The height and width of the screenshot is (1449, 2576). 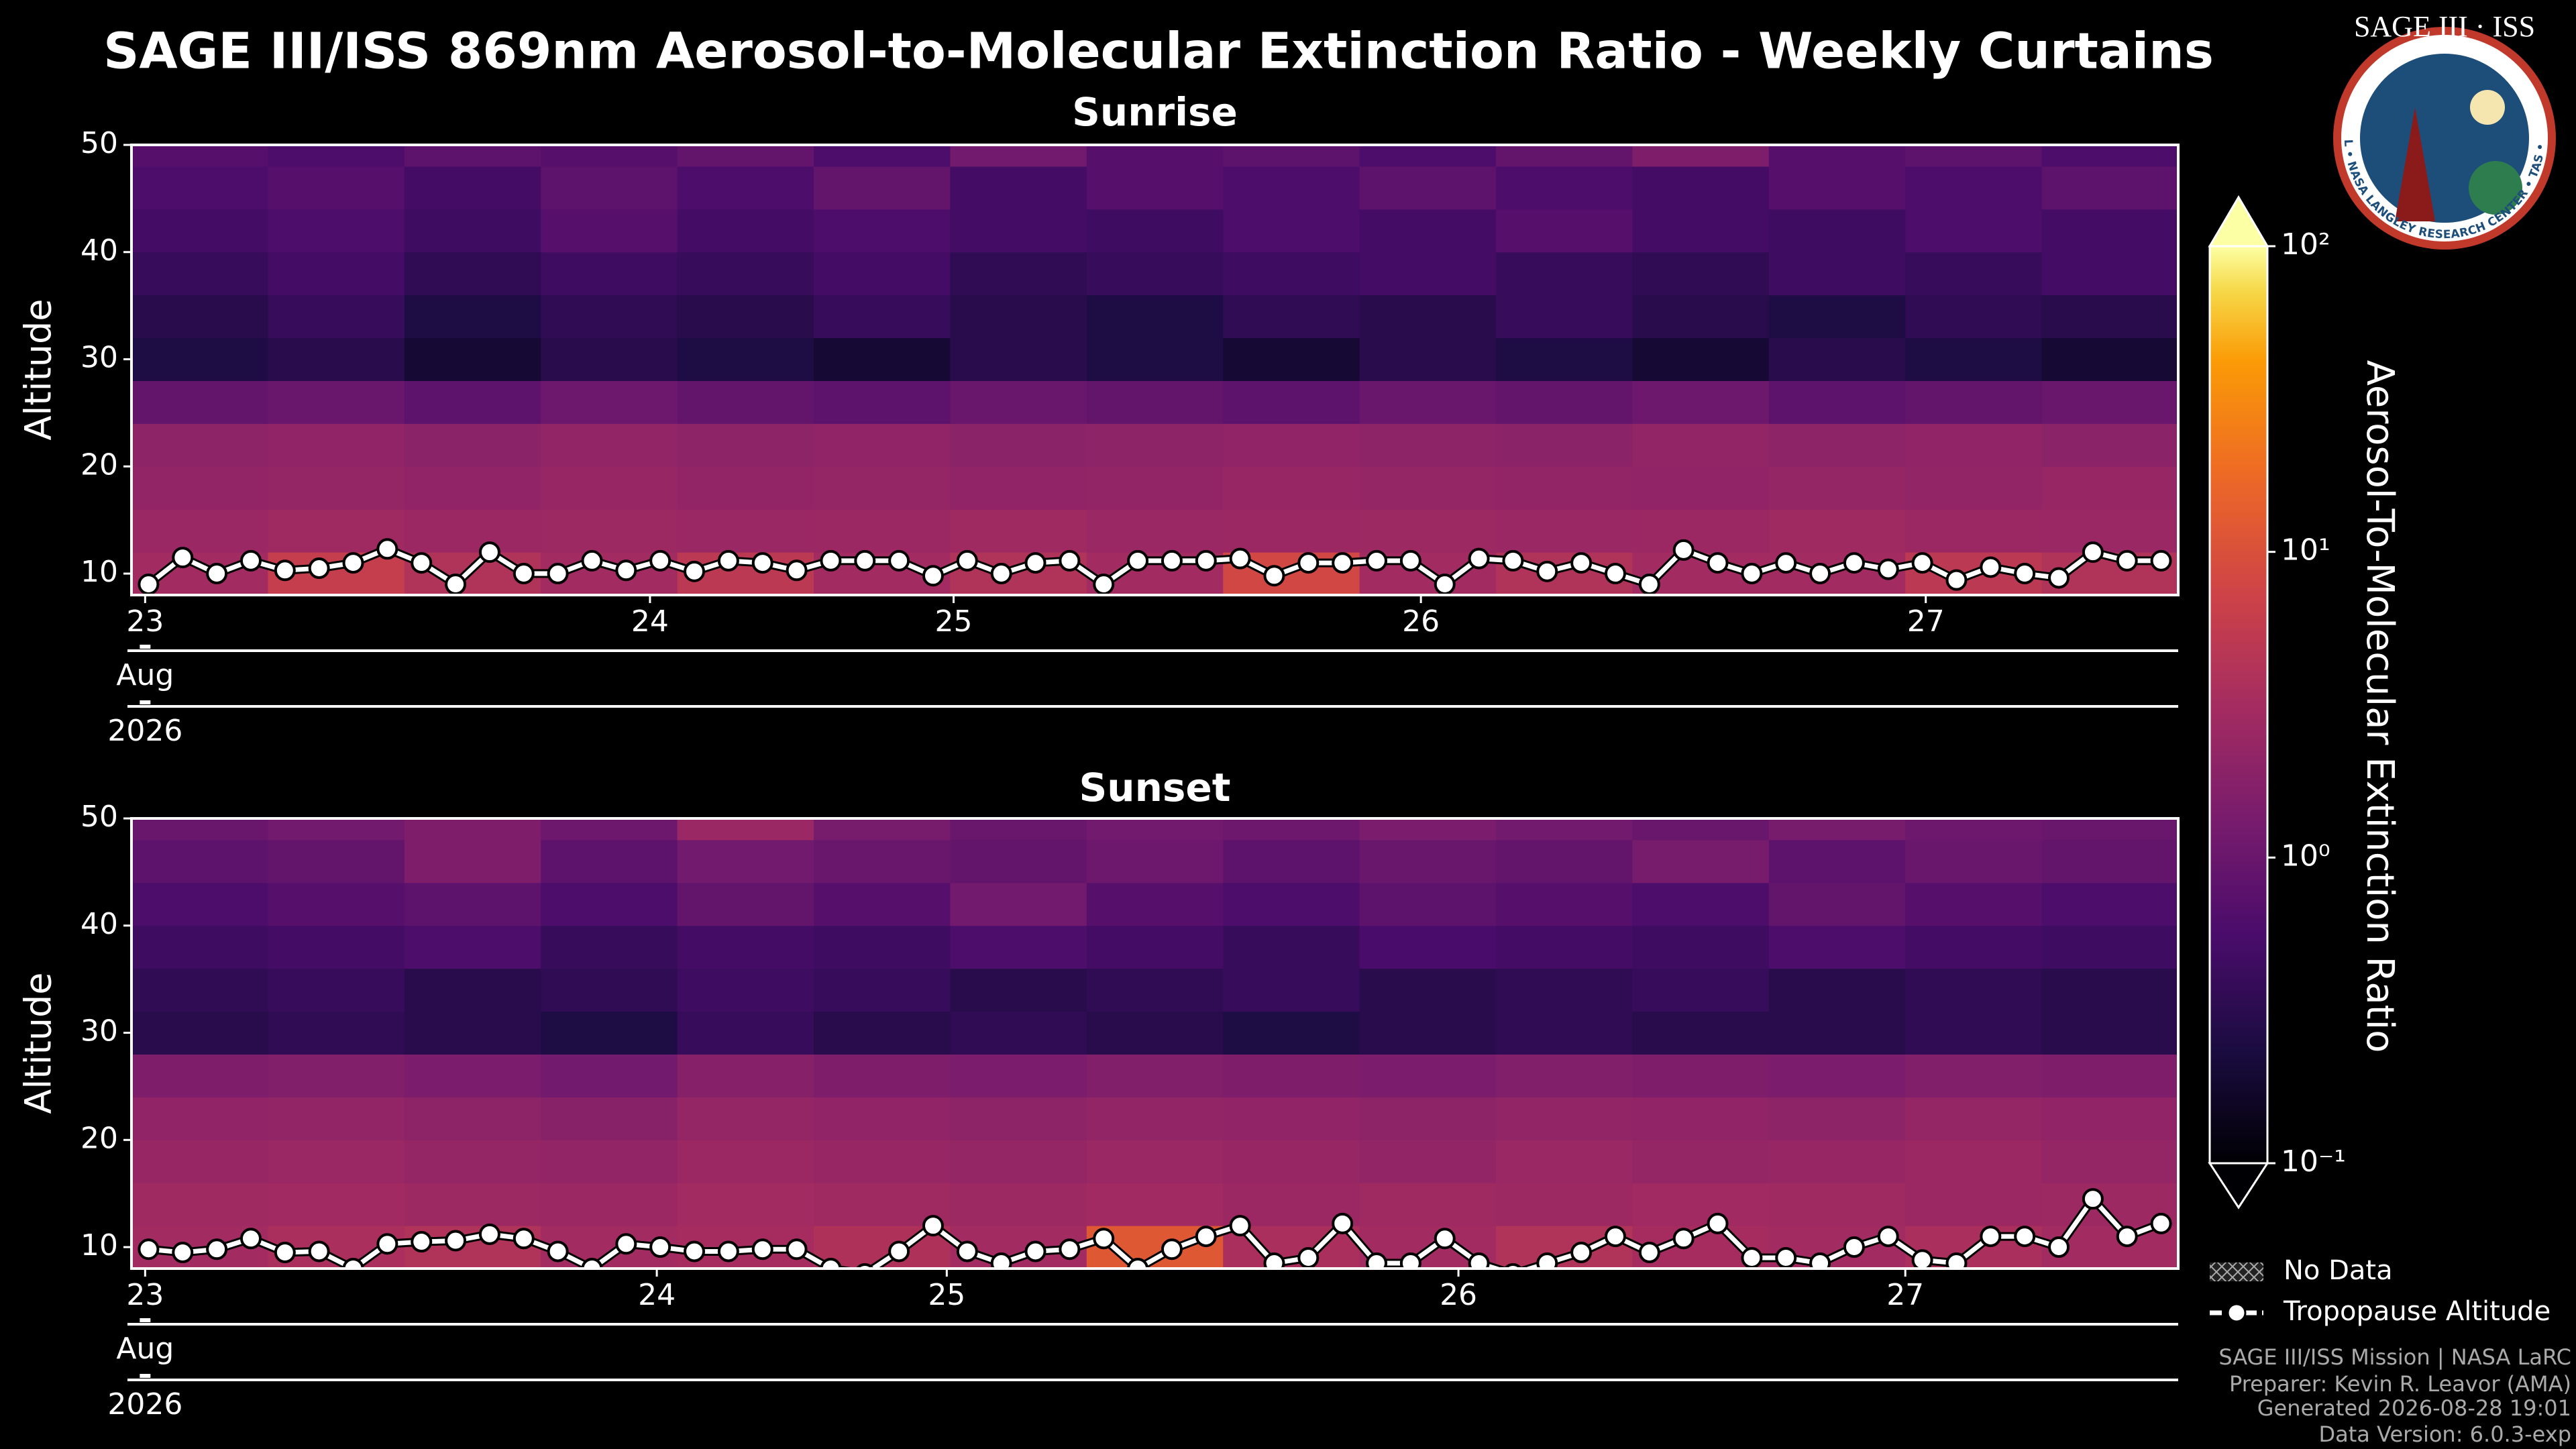 What do you see at coordinates (2417, 1311) in the screenshot?
I see `legend-label: Tropopause Altitude` at bounding box center [2417, 1311].